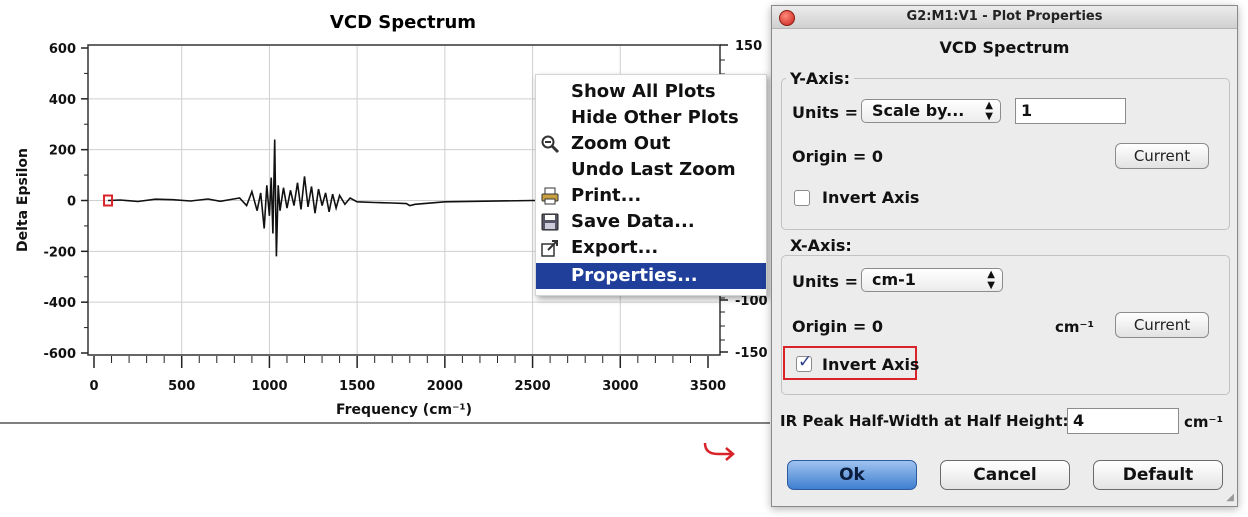  I want to click on print-icon, so click(550, 196).